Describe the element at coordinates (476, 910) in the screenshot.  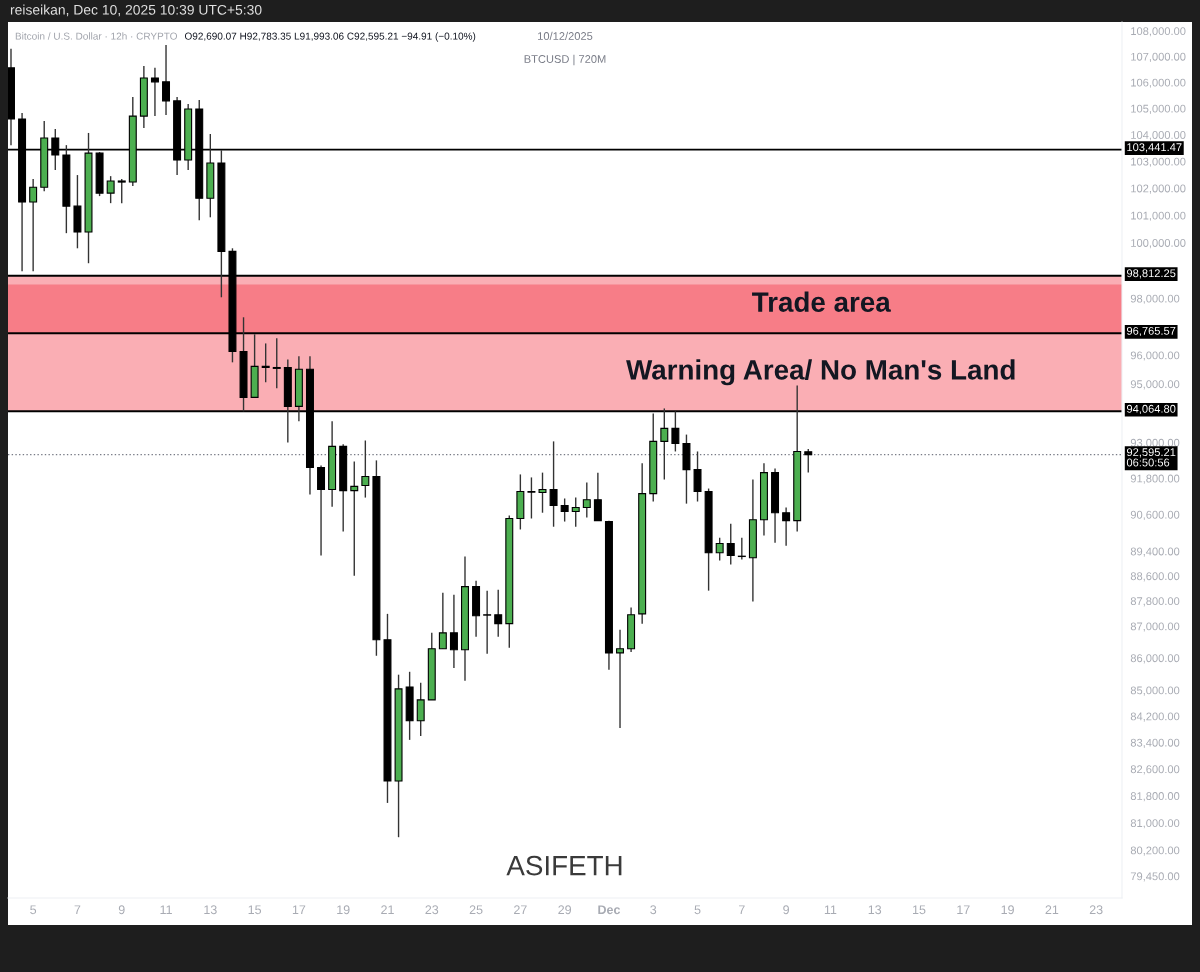
I see `x-tick-label: 25` at that location.